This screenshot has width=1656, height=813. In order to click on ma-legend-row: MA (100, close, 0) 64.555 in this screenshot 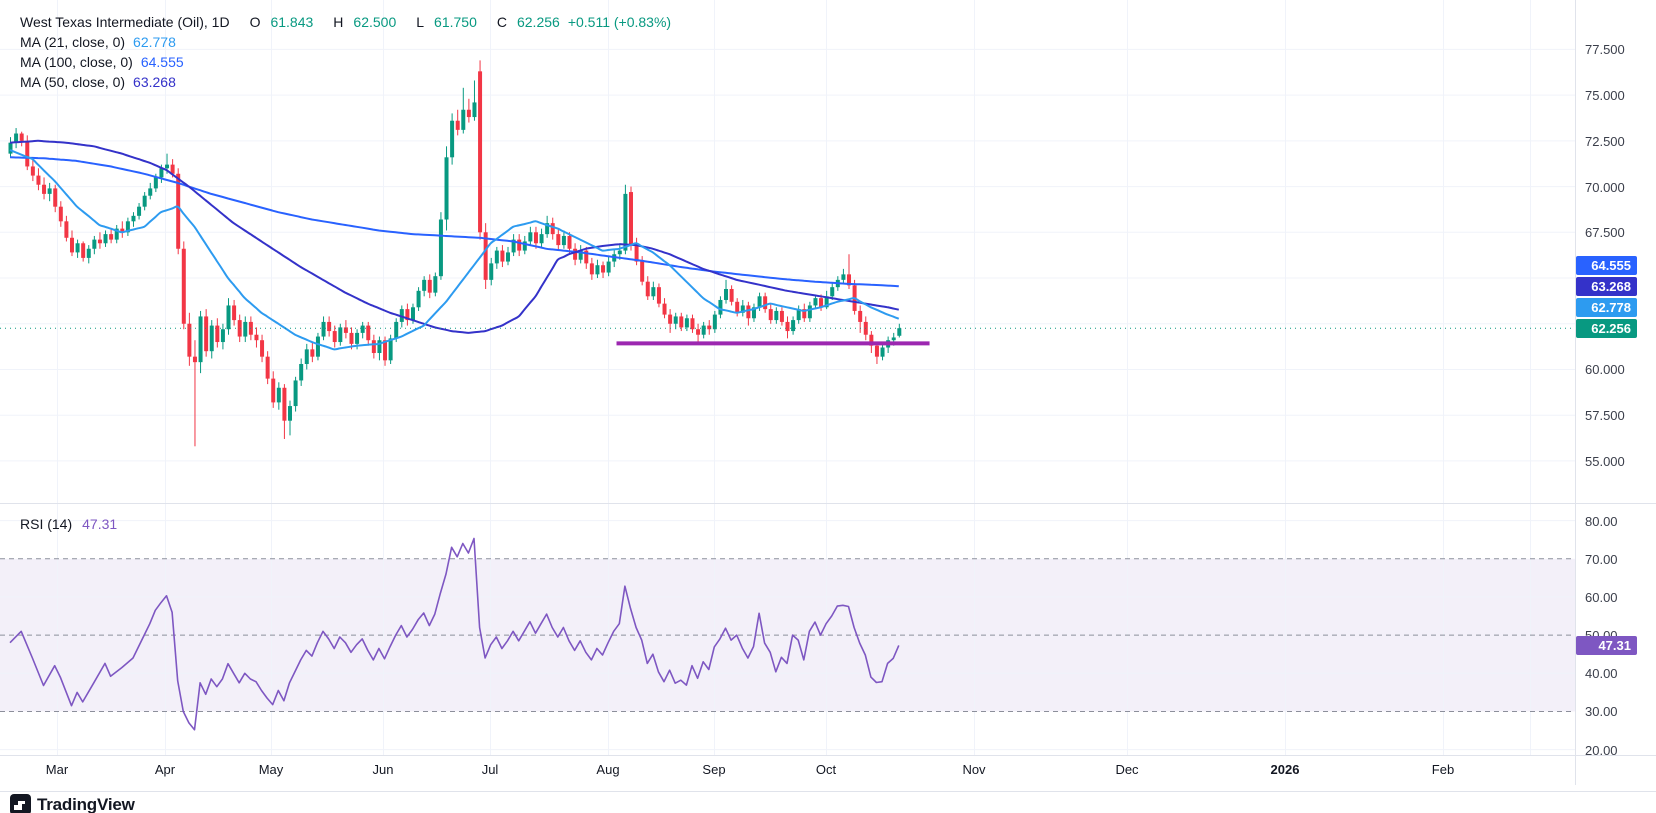, I will do `click(345, 62)`.